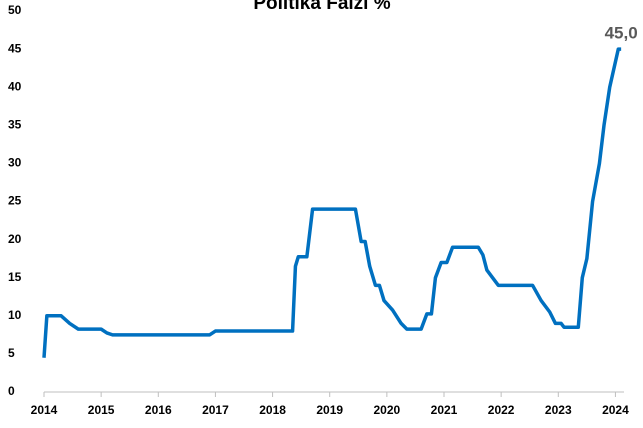 This screenshot has height=428, width=643. What do you see at coordinates (15, 239) in the screenshot?
I see `y-tick-label: 20` at bounding box center [15, 239].